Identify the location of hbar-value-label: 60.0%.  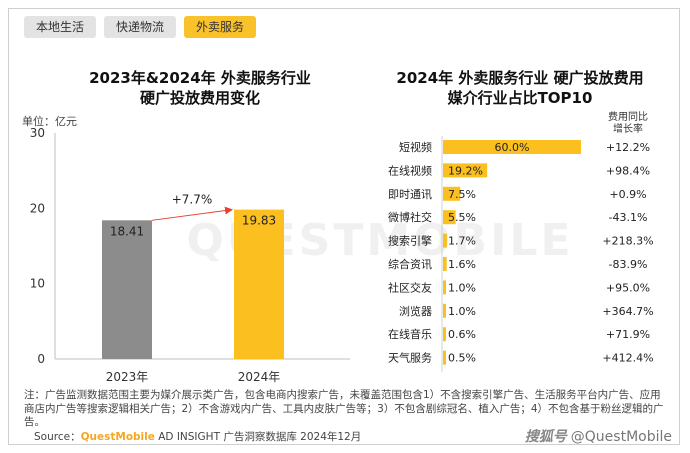
(512, 147).